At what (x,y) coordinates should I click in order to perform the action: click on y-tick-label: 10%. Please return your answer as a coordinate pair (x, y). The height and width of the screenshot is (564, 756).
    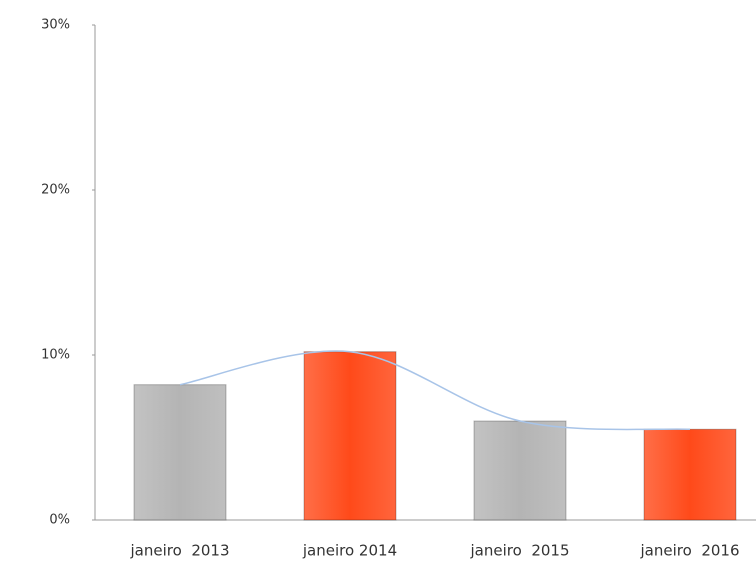
    Looking at the image, I should click on (55, 355).